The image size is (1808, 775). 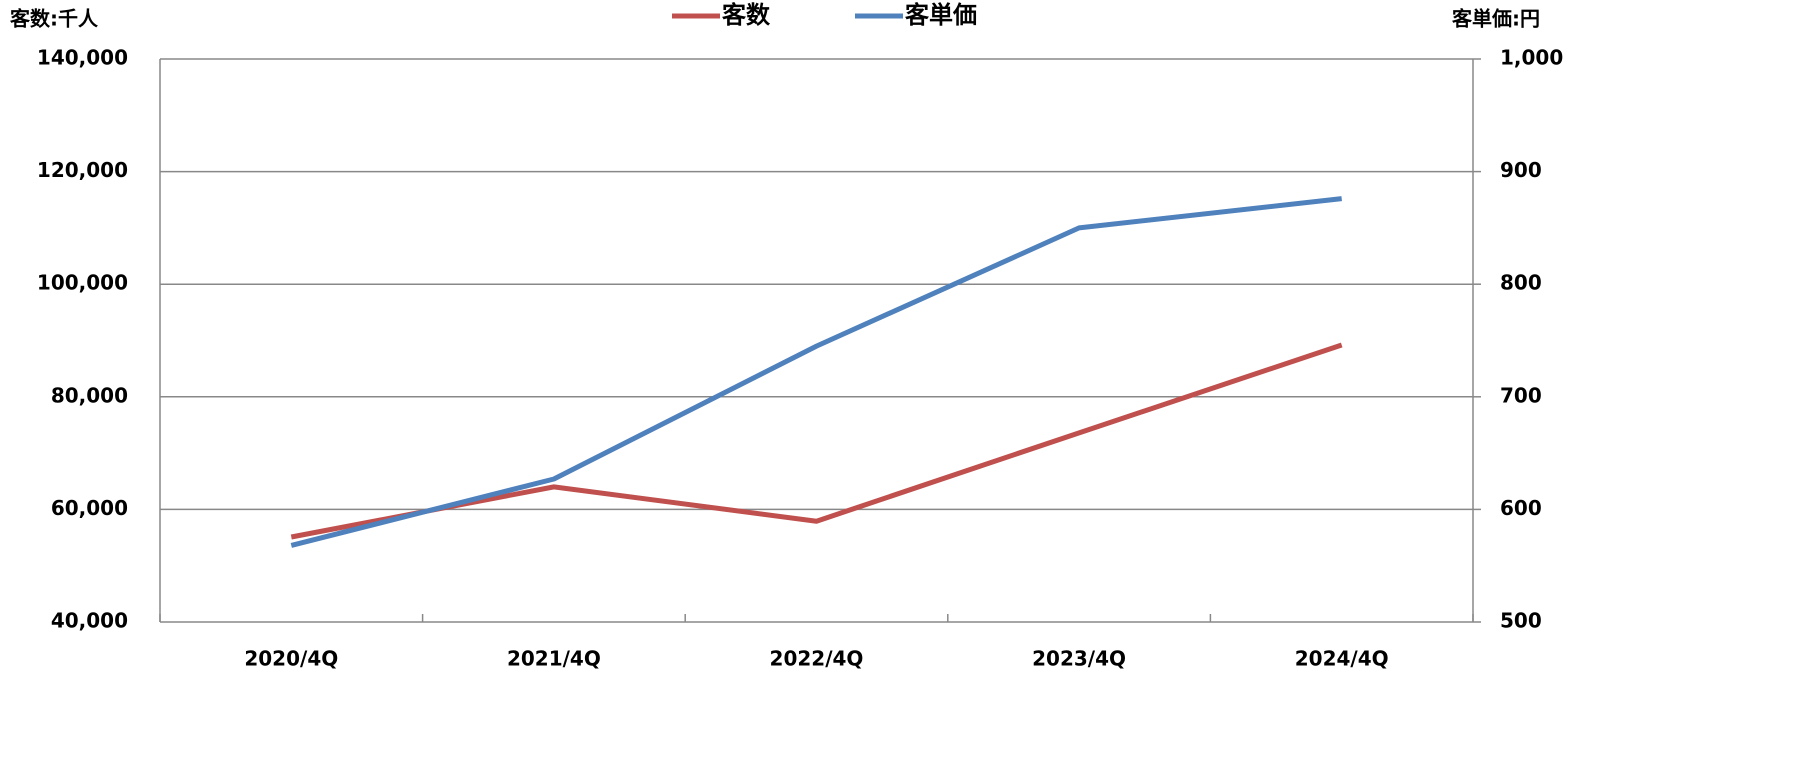 I want to click on y2-tick-label: 600, so click(x=1521, y=508).